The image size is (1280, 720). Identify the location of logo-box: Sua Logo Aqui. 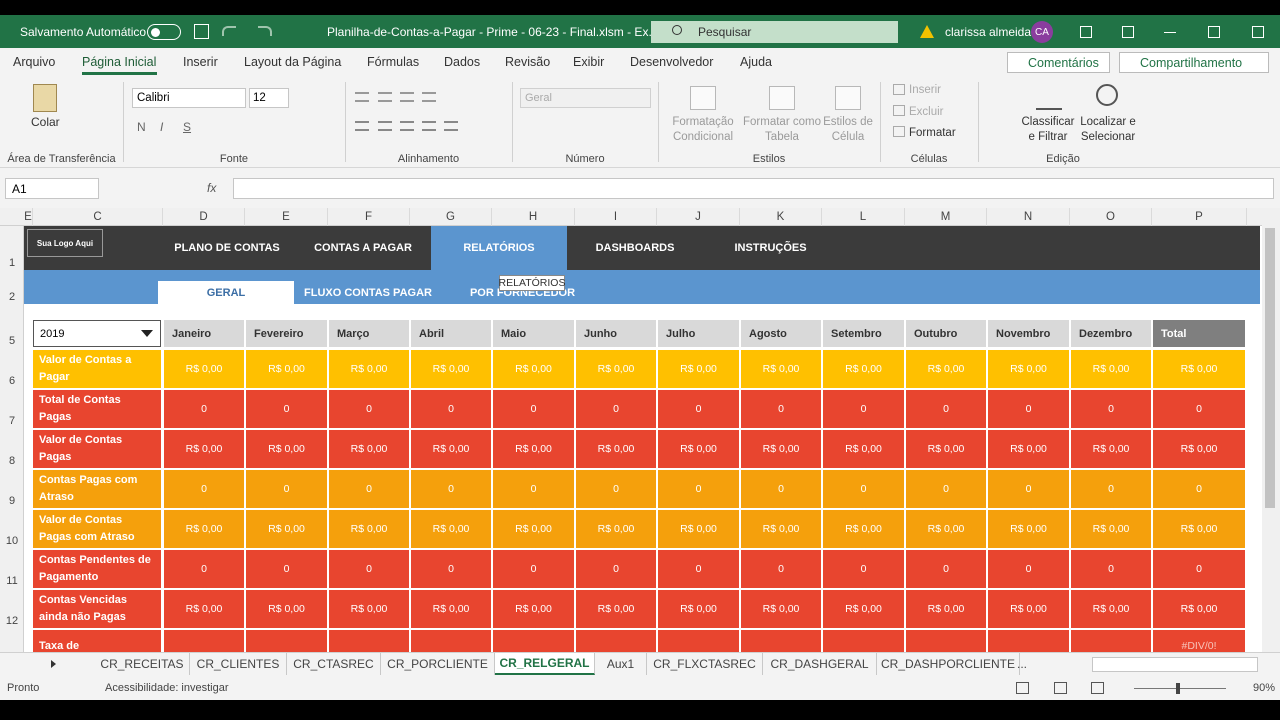
(65, 243).